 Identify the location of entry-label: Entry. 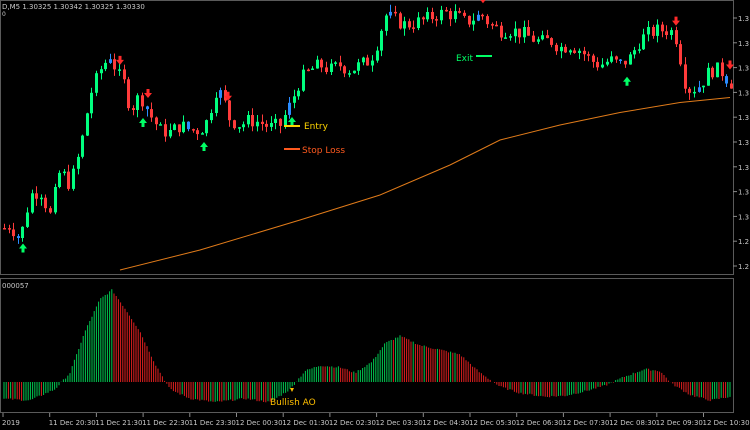
(316, 127).